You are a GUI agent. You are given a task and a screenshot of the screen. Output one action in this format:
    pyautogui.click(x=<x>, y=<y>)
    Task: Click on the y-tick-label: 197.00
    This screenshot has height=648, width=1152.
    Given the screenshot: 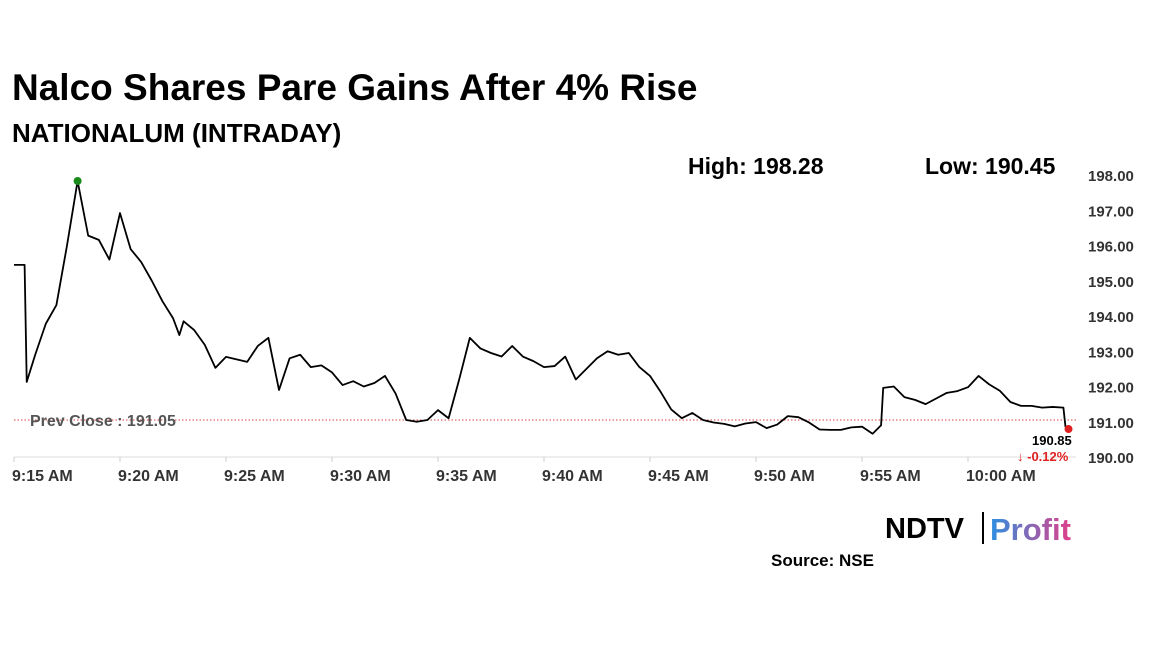 What is the action you would take?
    pyautogui.click(x=1111, y=211)
    